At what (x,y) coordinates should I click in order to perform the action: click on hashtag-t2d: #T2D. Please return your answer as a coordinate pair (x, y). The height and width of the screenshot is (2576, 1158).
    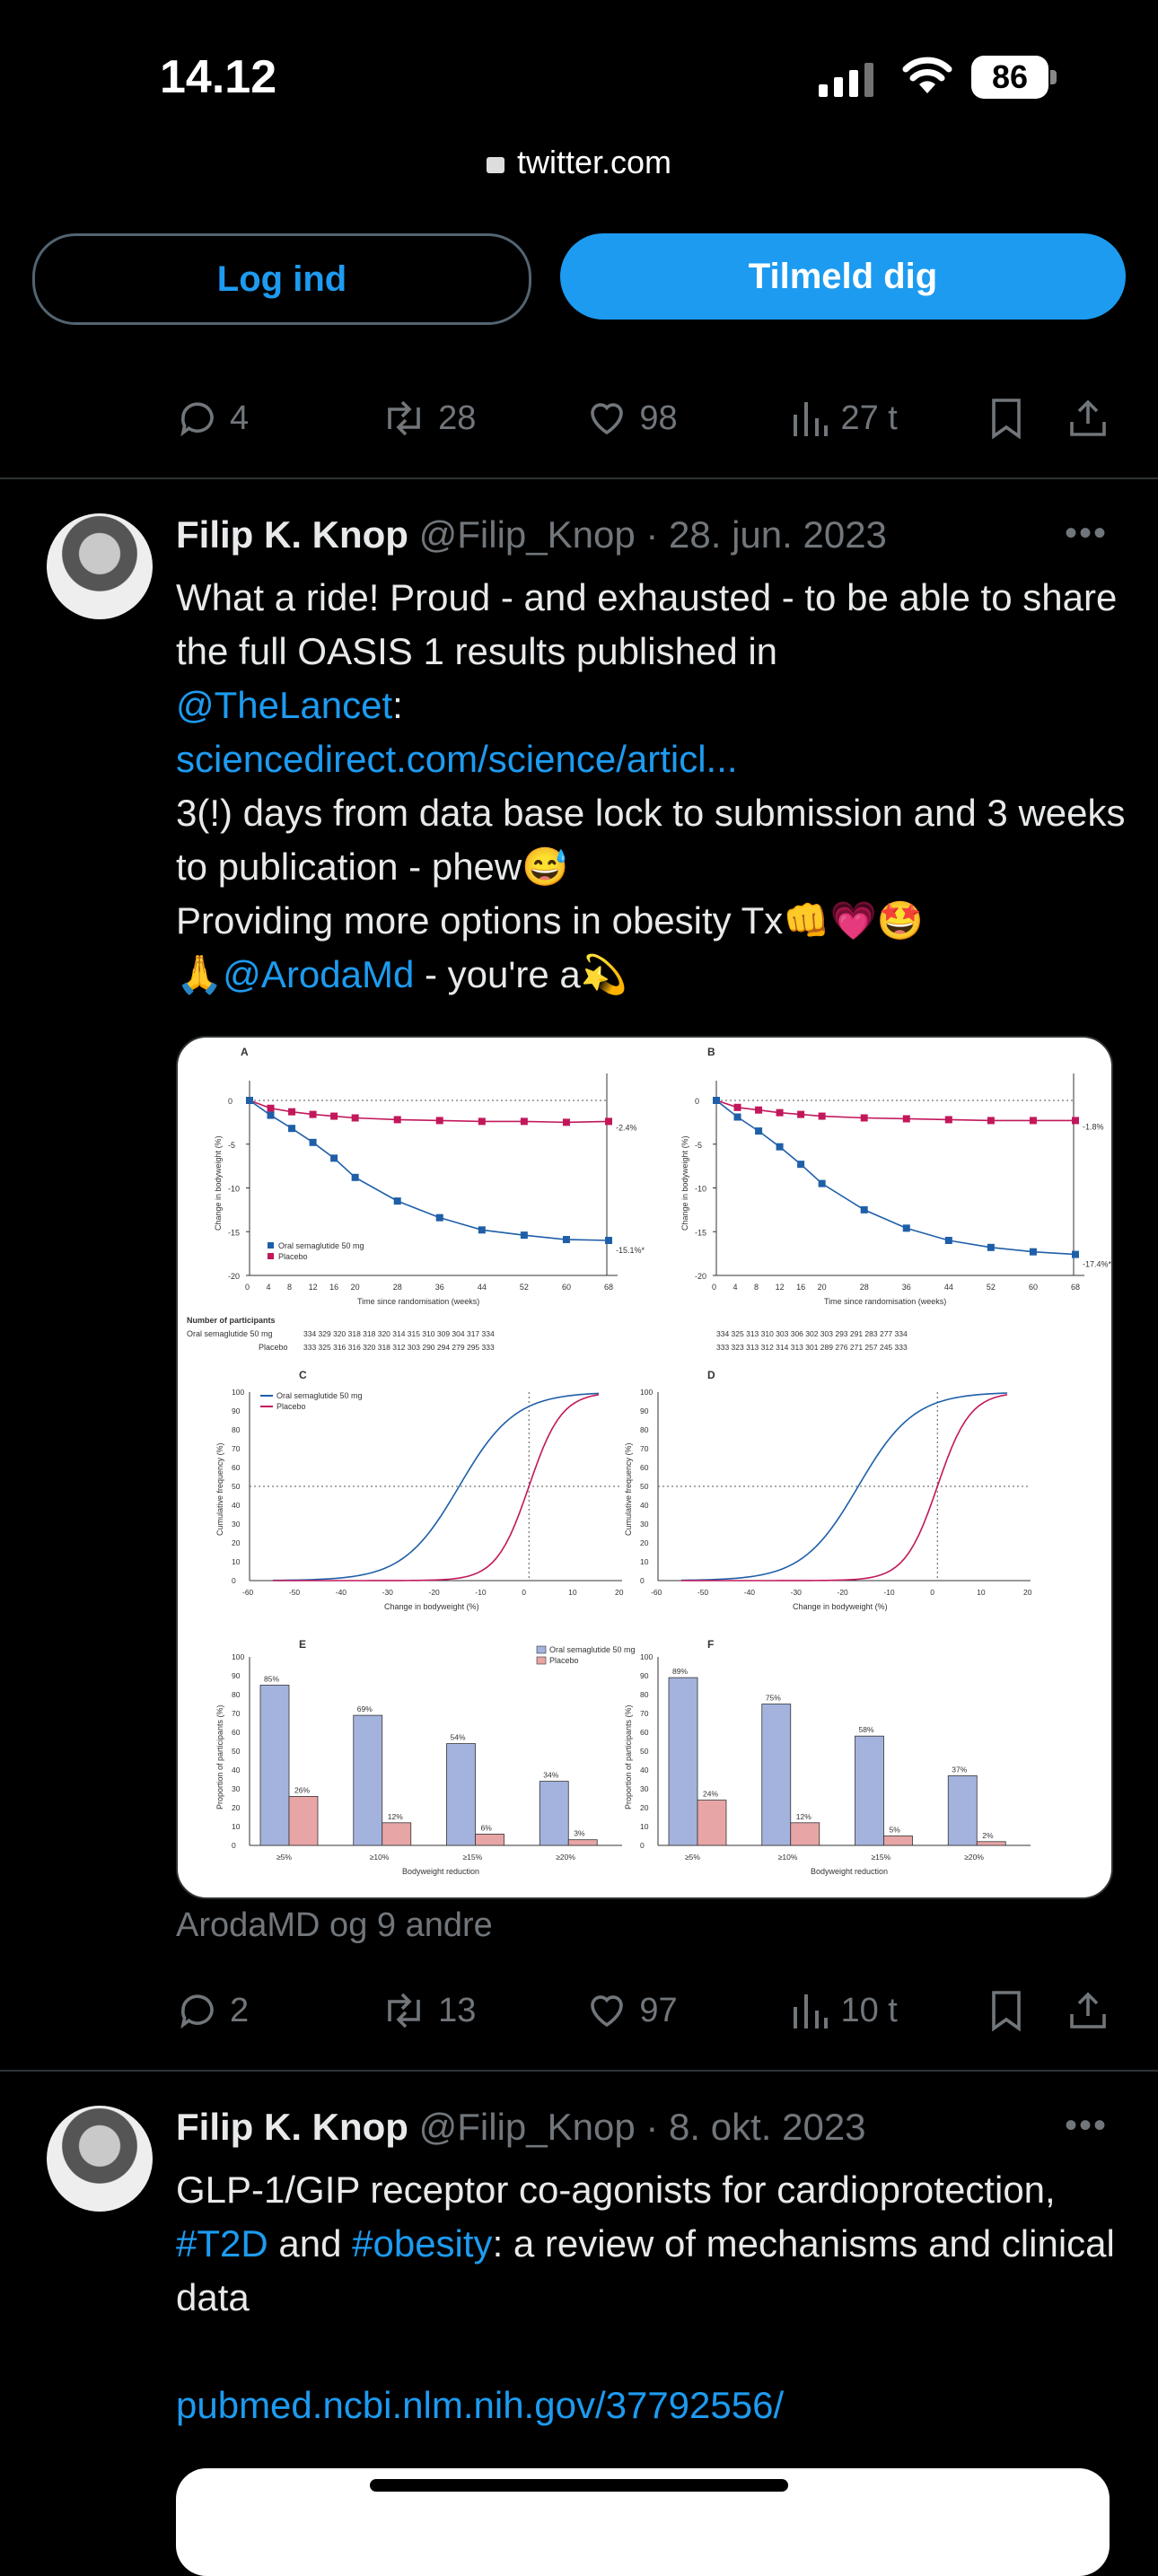
    Looking at the image, I should click on (222, 2243).